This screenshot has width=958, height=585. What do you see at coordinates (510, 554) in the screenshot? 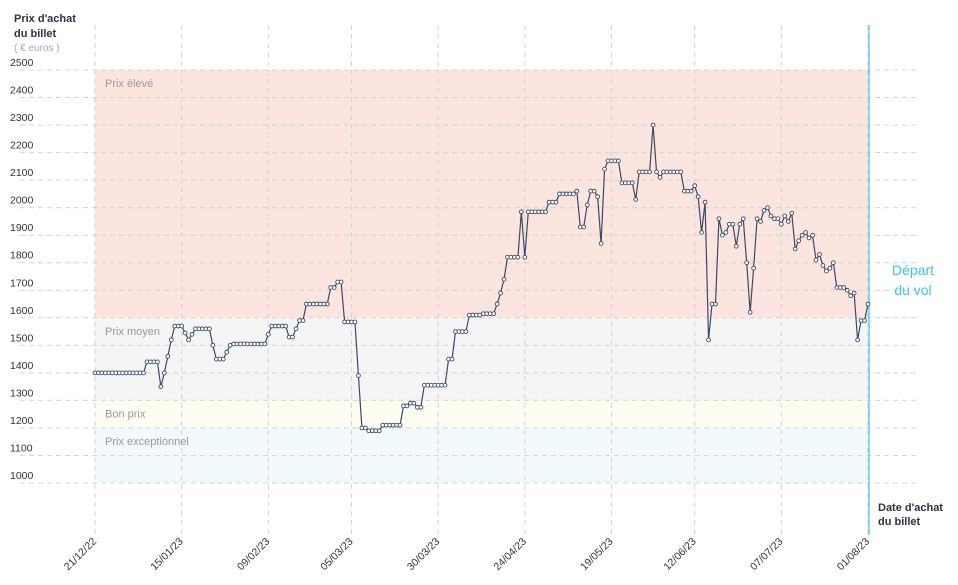
I see `x-tick-label: 24/04/23` at bounding box center [510, 554].